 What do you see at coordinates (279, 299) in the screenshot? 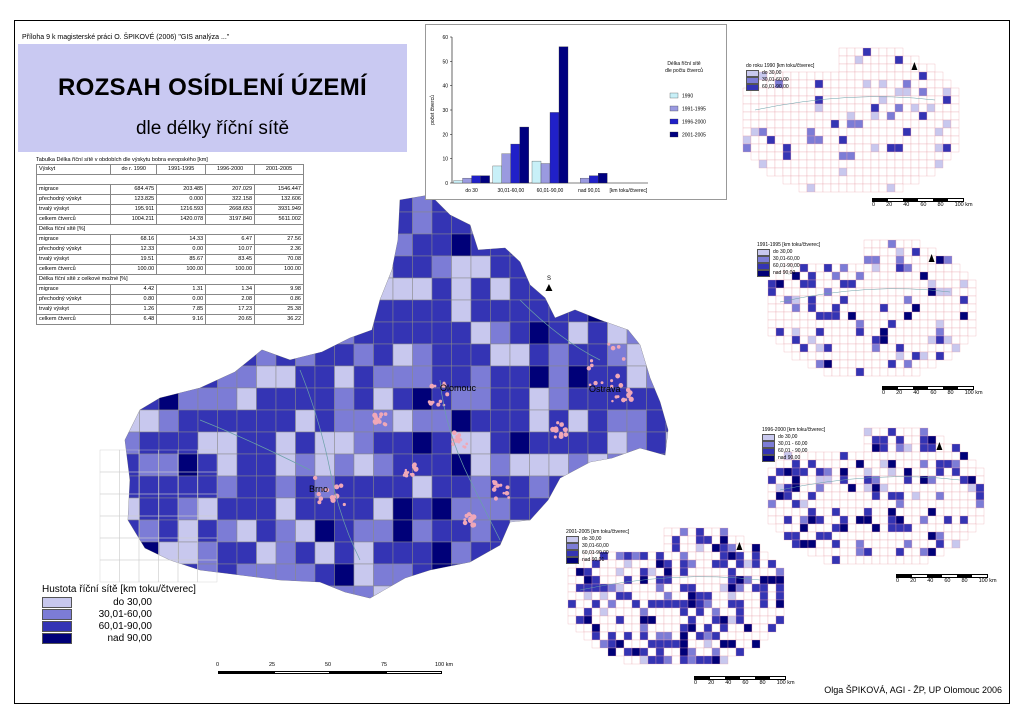
I see `table-cell: 0.86` at bounding box center [279, 299].